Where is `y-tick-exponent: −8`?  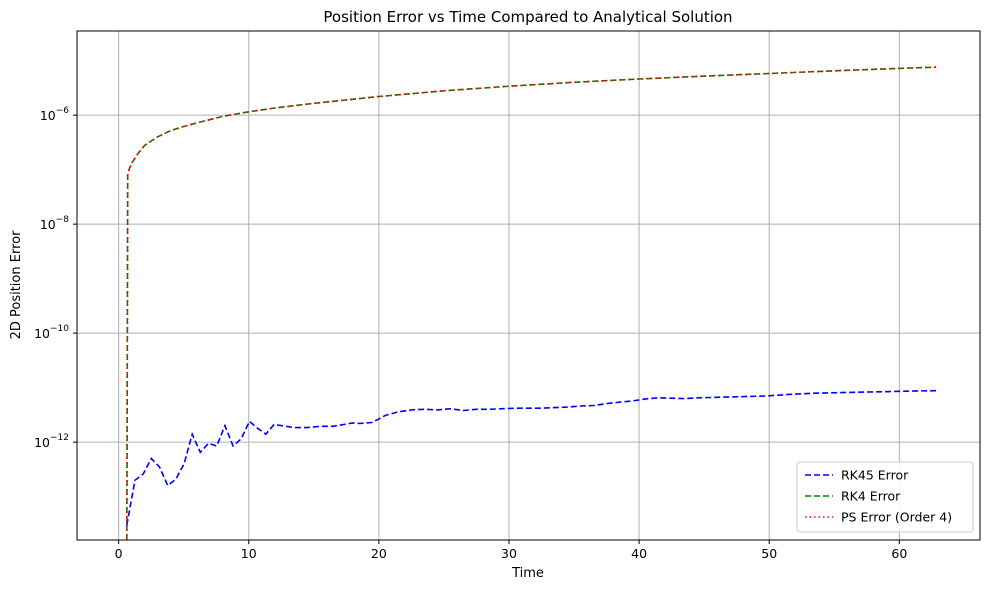
y-tick-exponent: −8 is located at coordinates (63, 220).